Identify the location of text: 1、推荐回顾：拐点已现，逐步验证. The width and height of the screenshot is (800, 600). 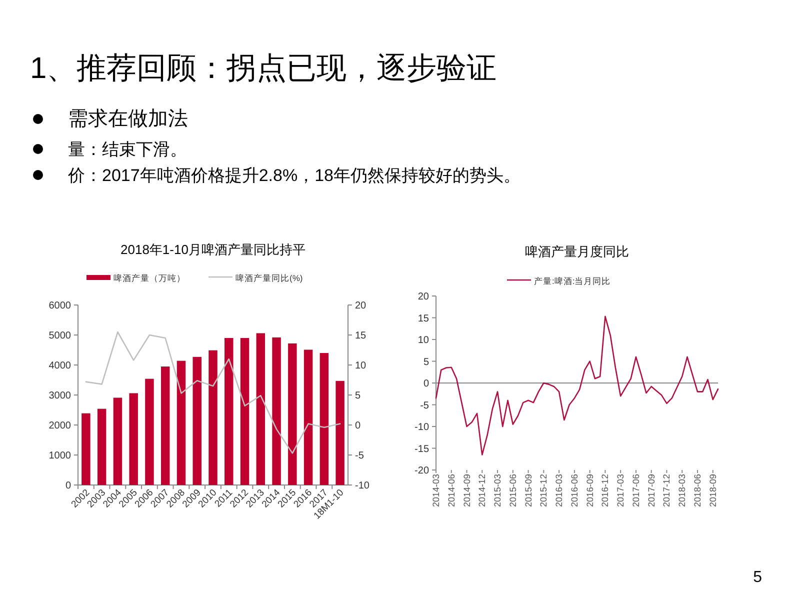
(263, 68).